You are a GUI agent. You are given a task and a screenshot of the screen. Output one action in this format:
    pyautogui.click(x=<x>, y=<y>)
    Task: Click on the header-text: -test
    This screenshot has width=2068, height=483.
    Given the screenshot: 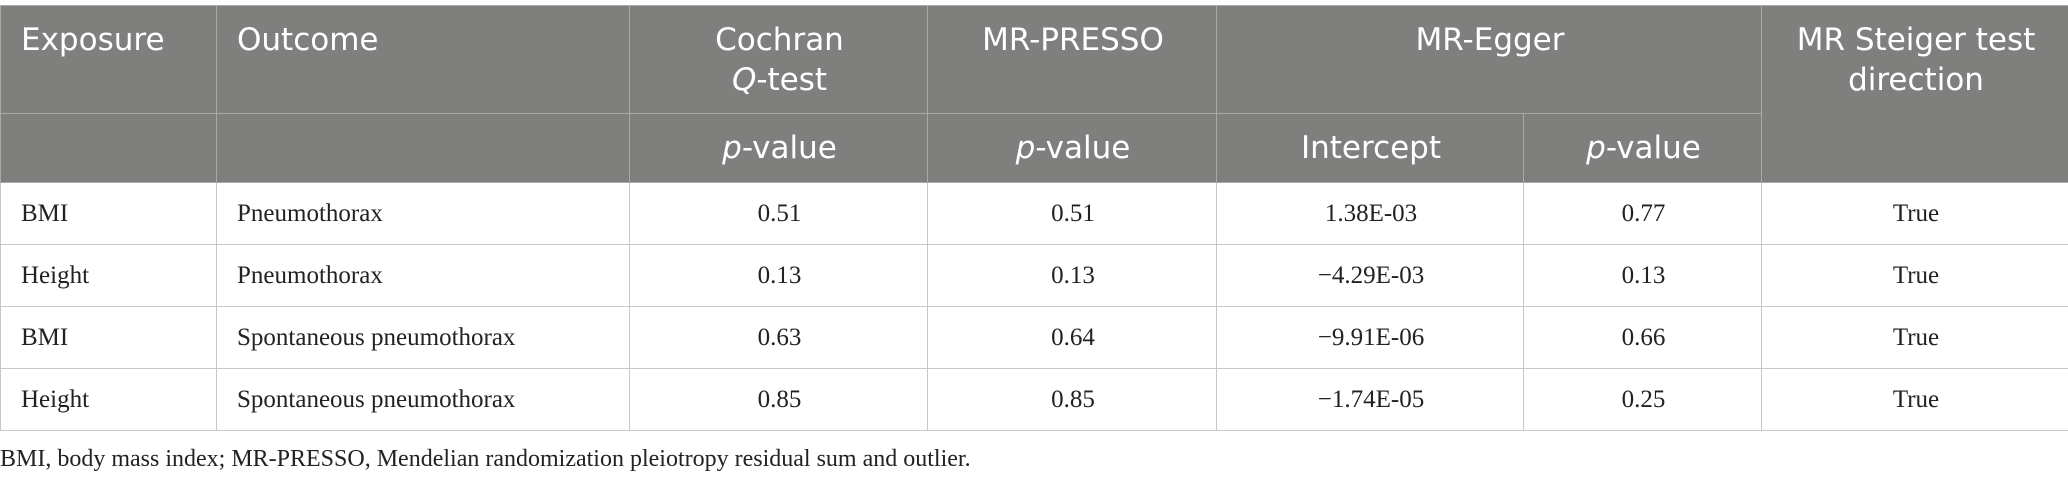 What is the action you would take?
    pyautogui.click(x=792, y=80)
    